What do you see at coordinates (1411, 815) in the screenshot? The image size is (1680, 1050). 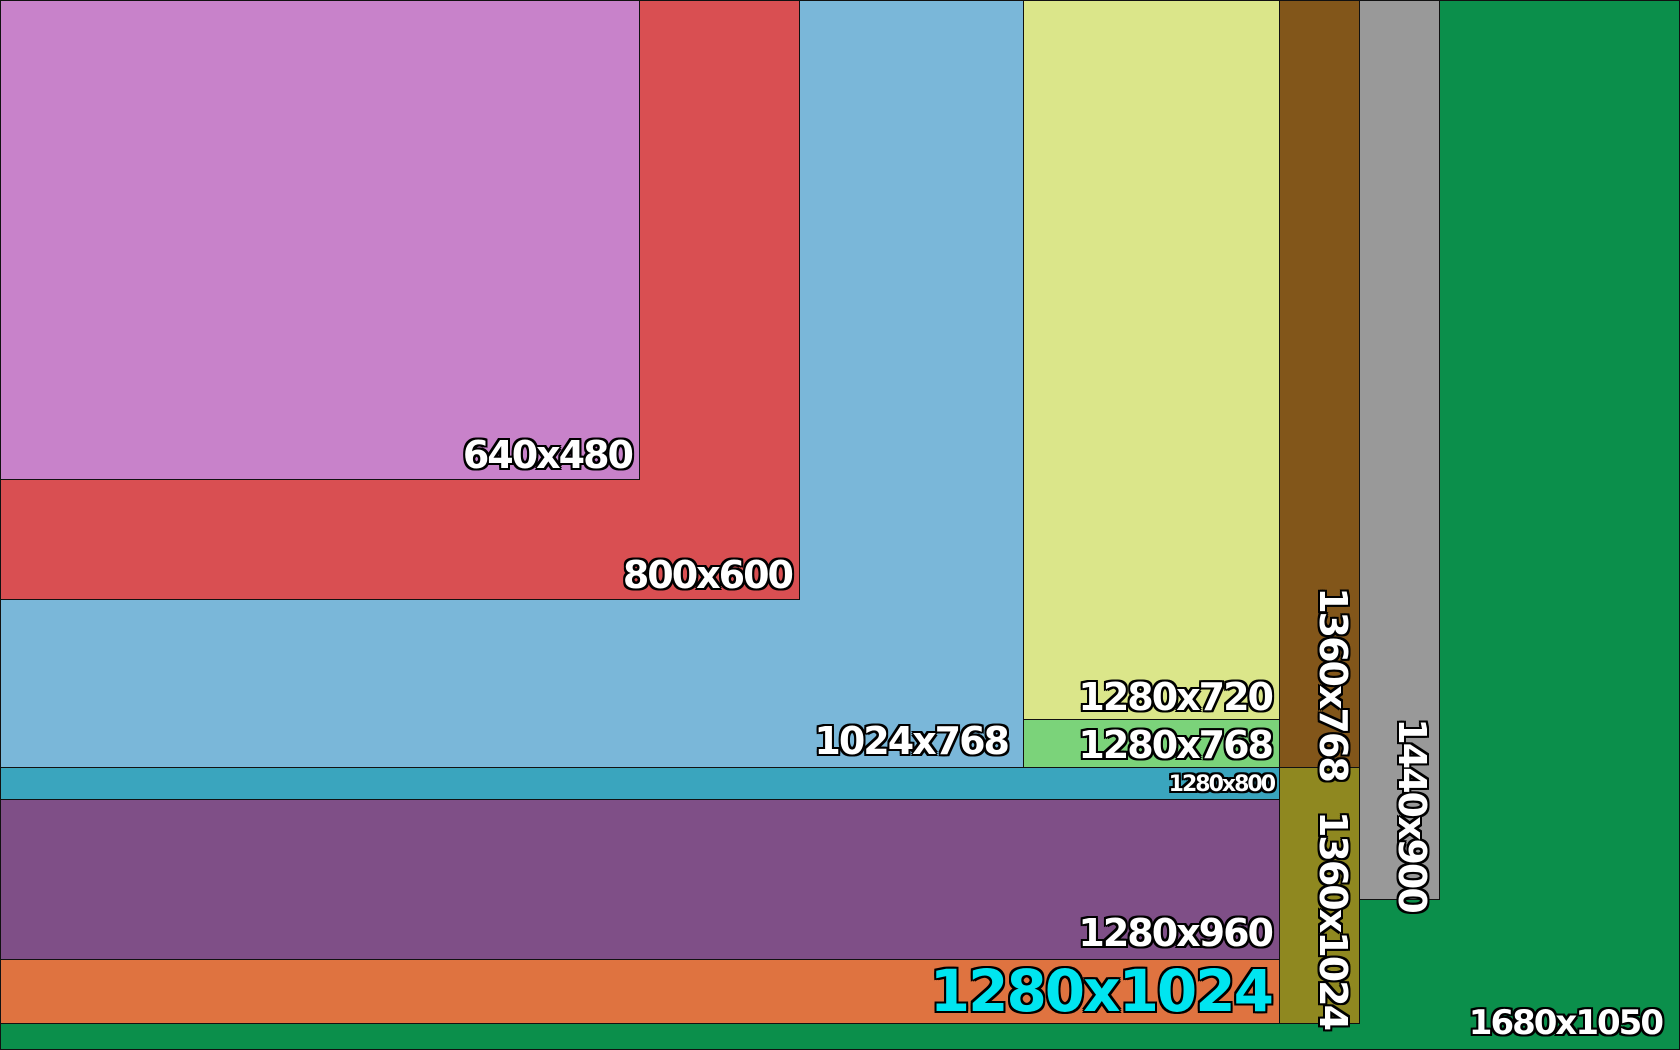 I see `resolution-label-1440x900: 1440x900` at bounding box center [1411, 815].